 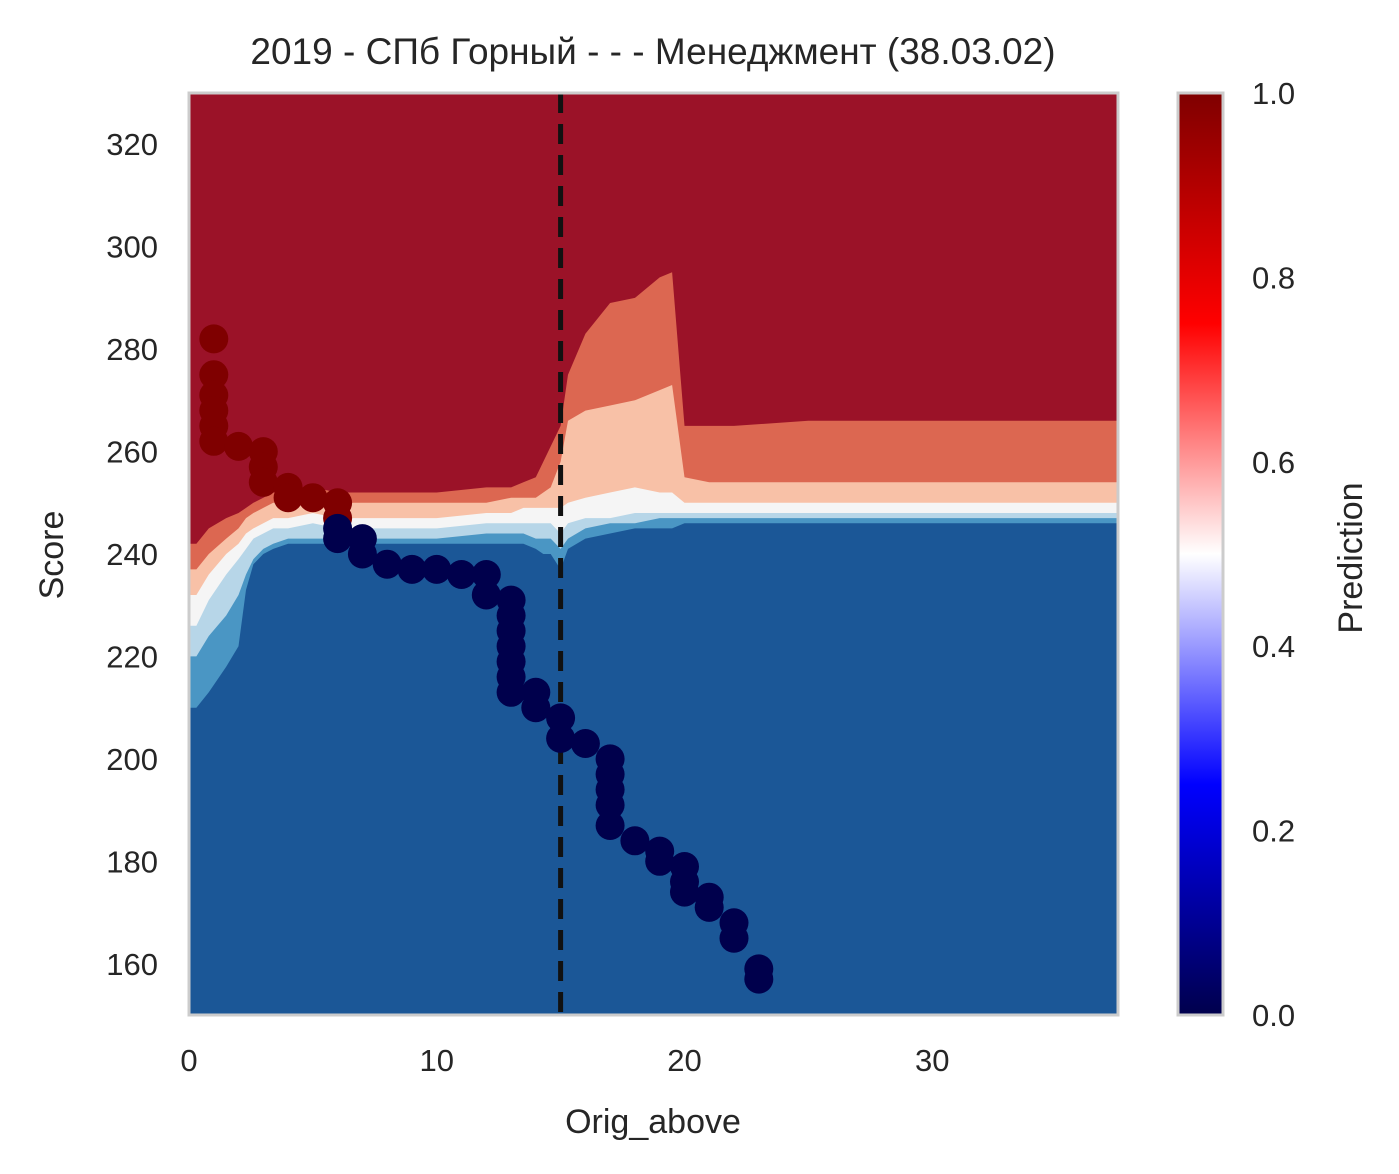 I want to click on y-tick-label: 320, so click(x=132, y=144).